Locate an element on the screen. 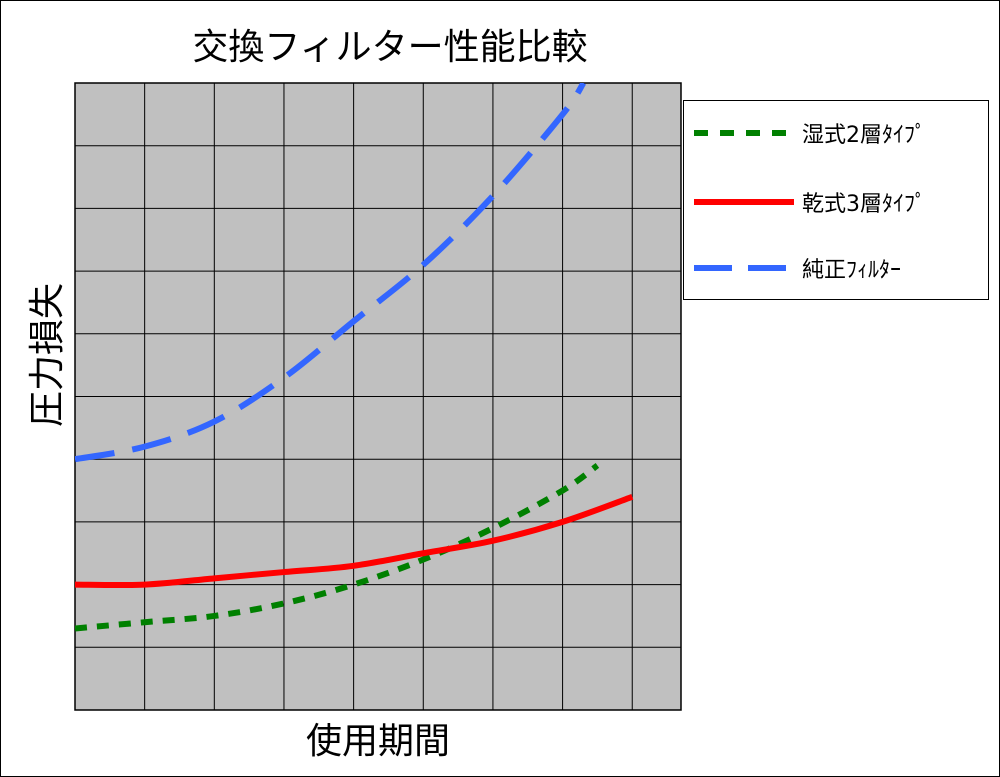 The image size is (1000, 777). legend-swatch-wet is located at coordinates (744, 133).